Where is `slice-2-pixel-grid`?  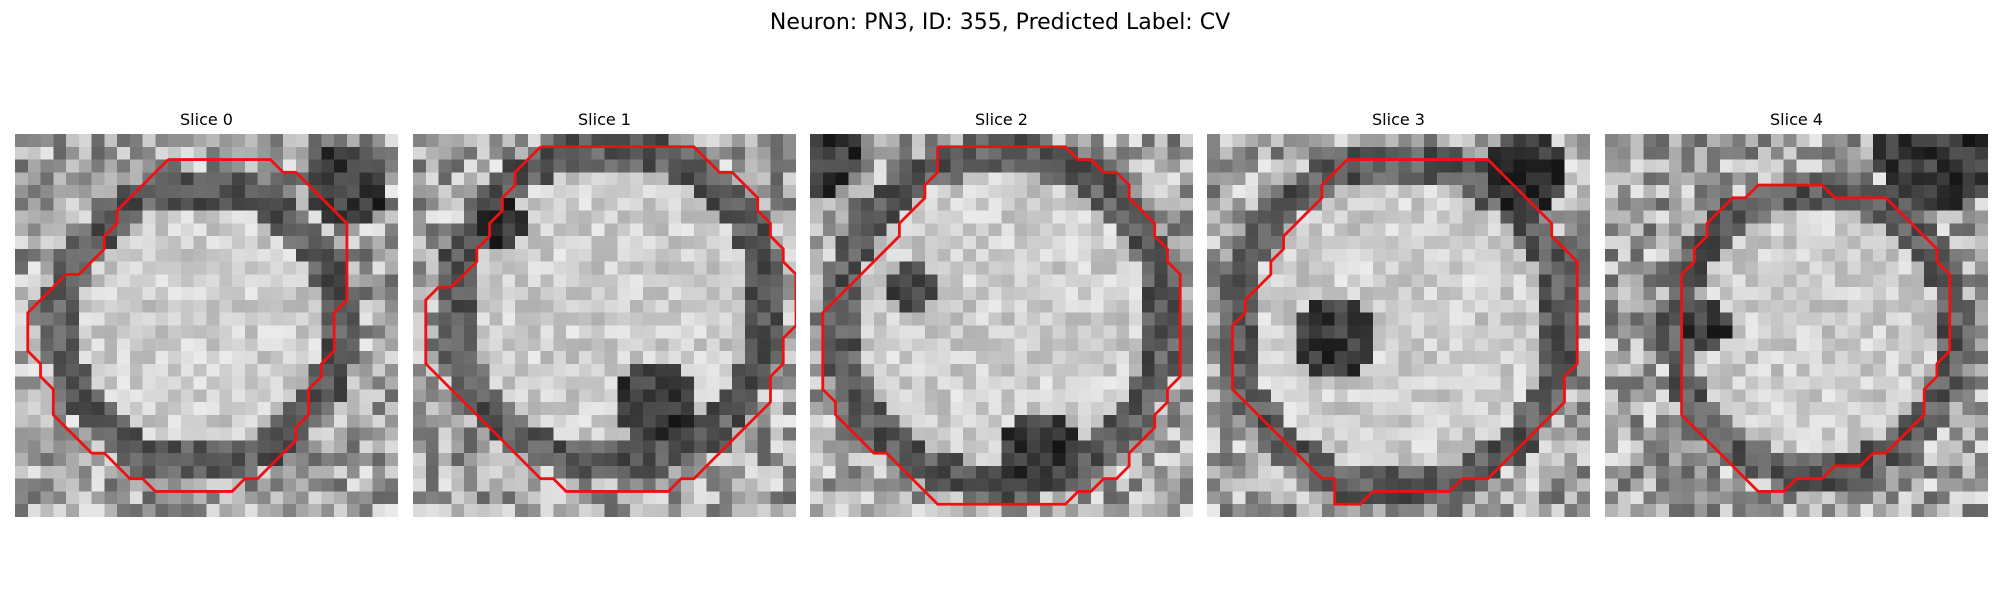 slice-2-pixel-grid is located at coordinates (1001, 325).